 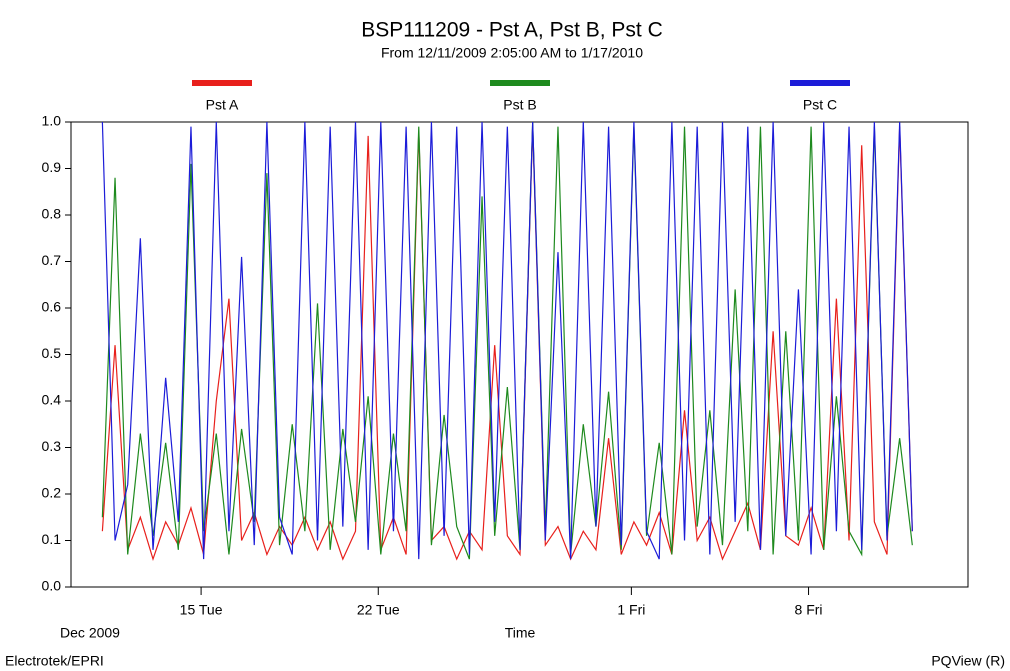 What do you see at coordinates (54, 661) in the screenshot?
I see `footer-left: Electrotek/EPRI` at bounding box center [54, 661].